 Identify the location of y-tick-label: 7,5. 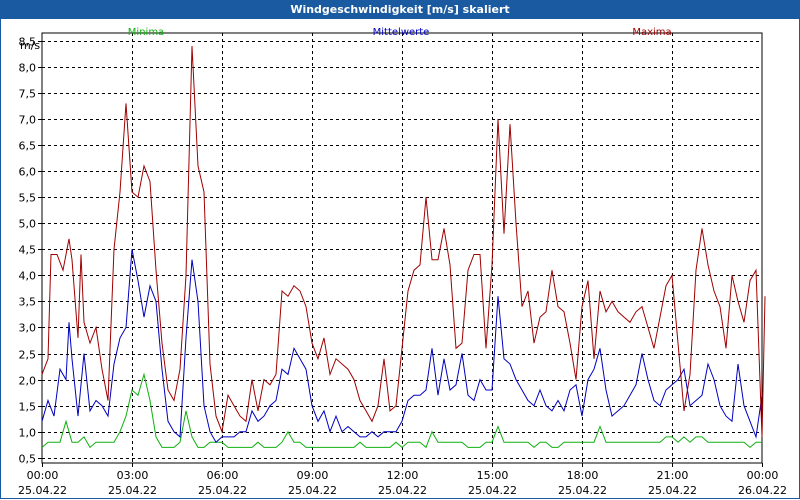
(28, 94).